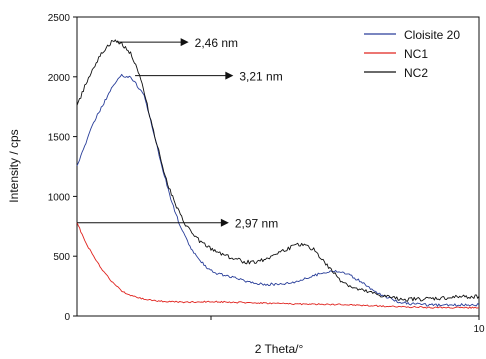 Image resolution: width=486 pixels, height=359 pixels. I want to click on y-tick-label: 500, so click(61, 257).